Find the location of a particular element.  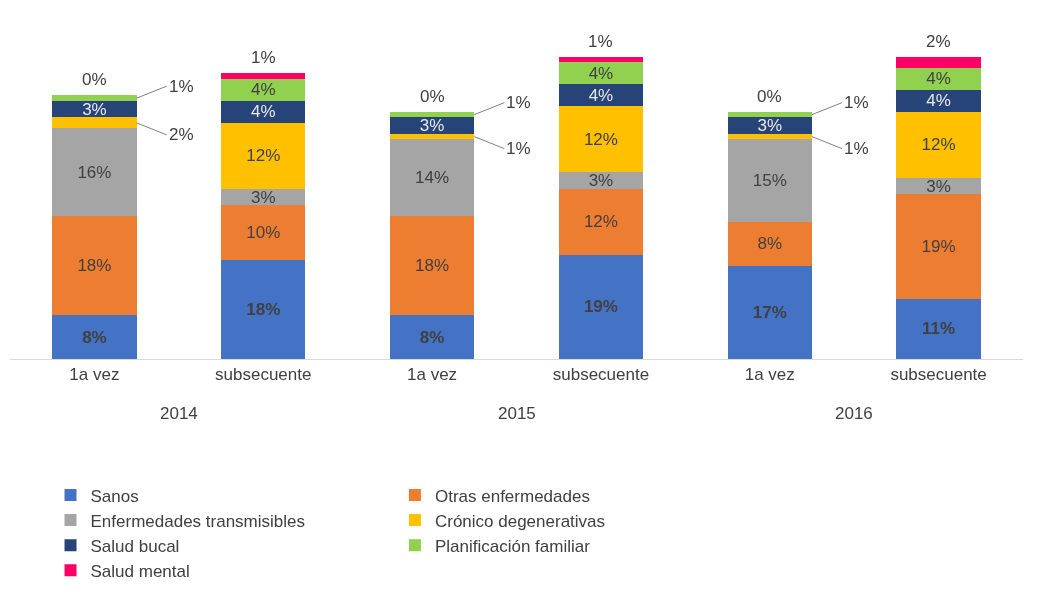

data-label: 16% is located at coordinates (94, 172).